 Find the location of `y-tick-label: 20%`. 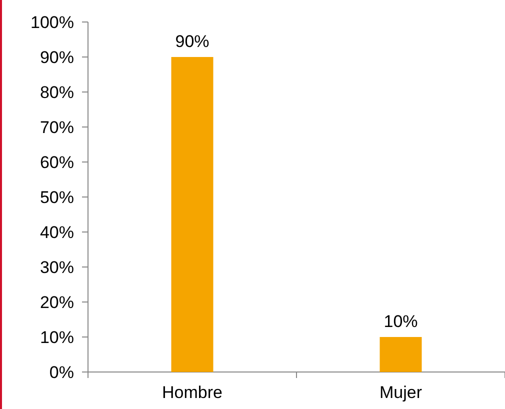

y-tick-label: 20% is located at coordinates (57, 302).